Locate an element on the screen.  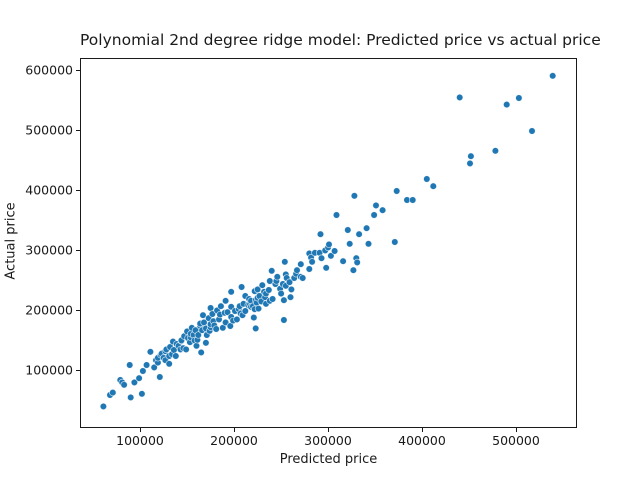
y-tick-label: 500000 is located at coordinates (49, 130).